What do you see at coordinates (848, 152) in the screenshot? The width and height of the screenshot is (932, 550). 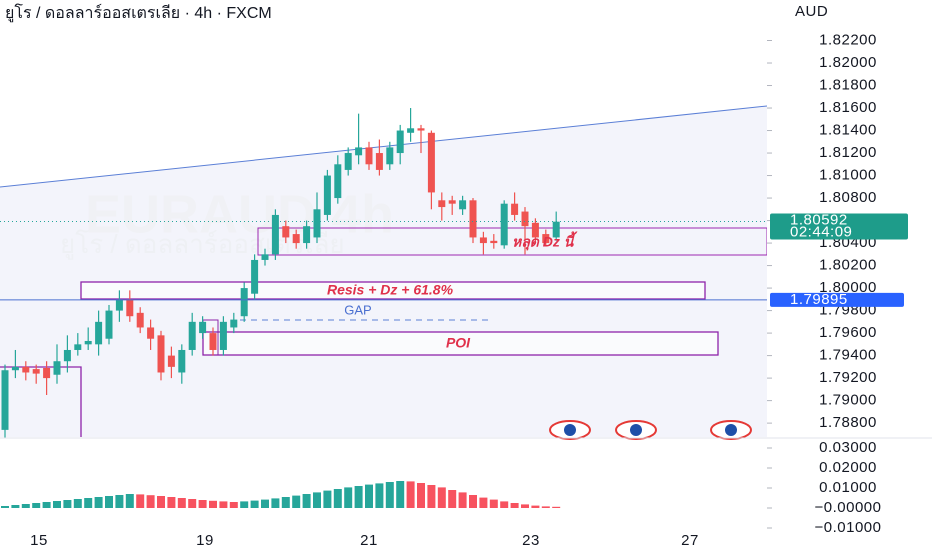 I see `y-tick-label: 1.81200` at bounding box center [848, 152].